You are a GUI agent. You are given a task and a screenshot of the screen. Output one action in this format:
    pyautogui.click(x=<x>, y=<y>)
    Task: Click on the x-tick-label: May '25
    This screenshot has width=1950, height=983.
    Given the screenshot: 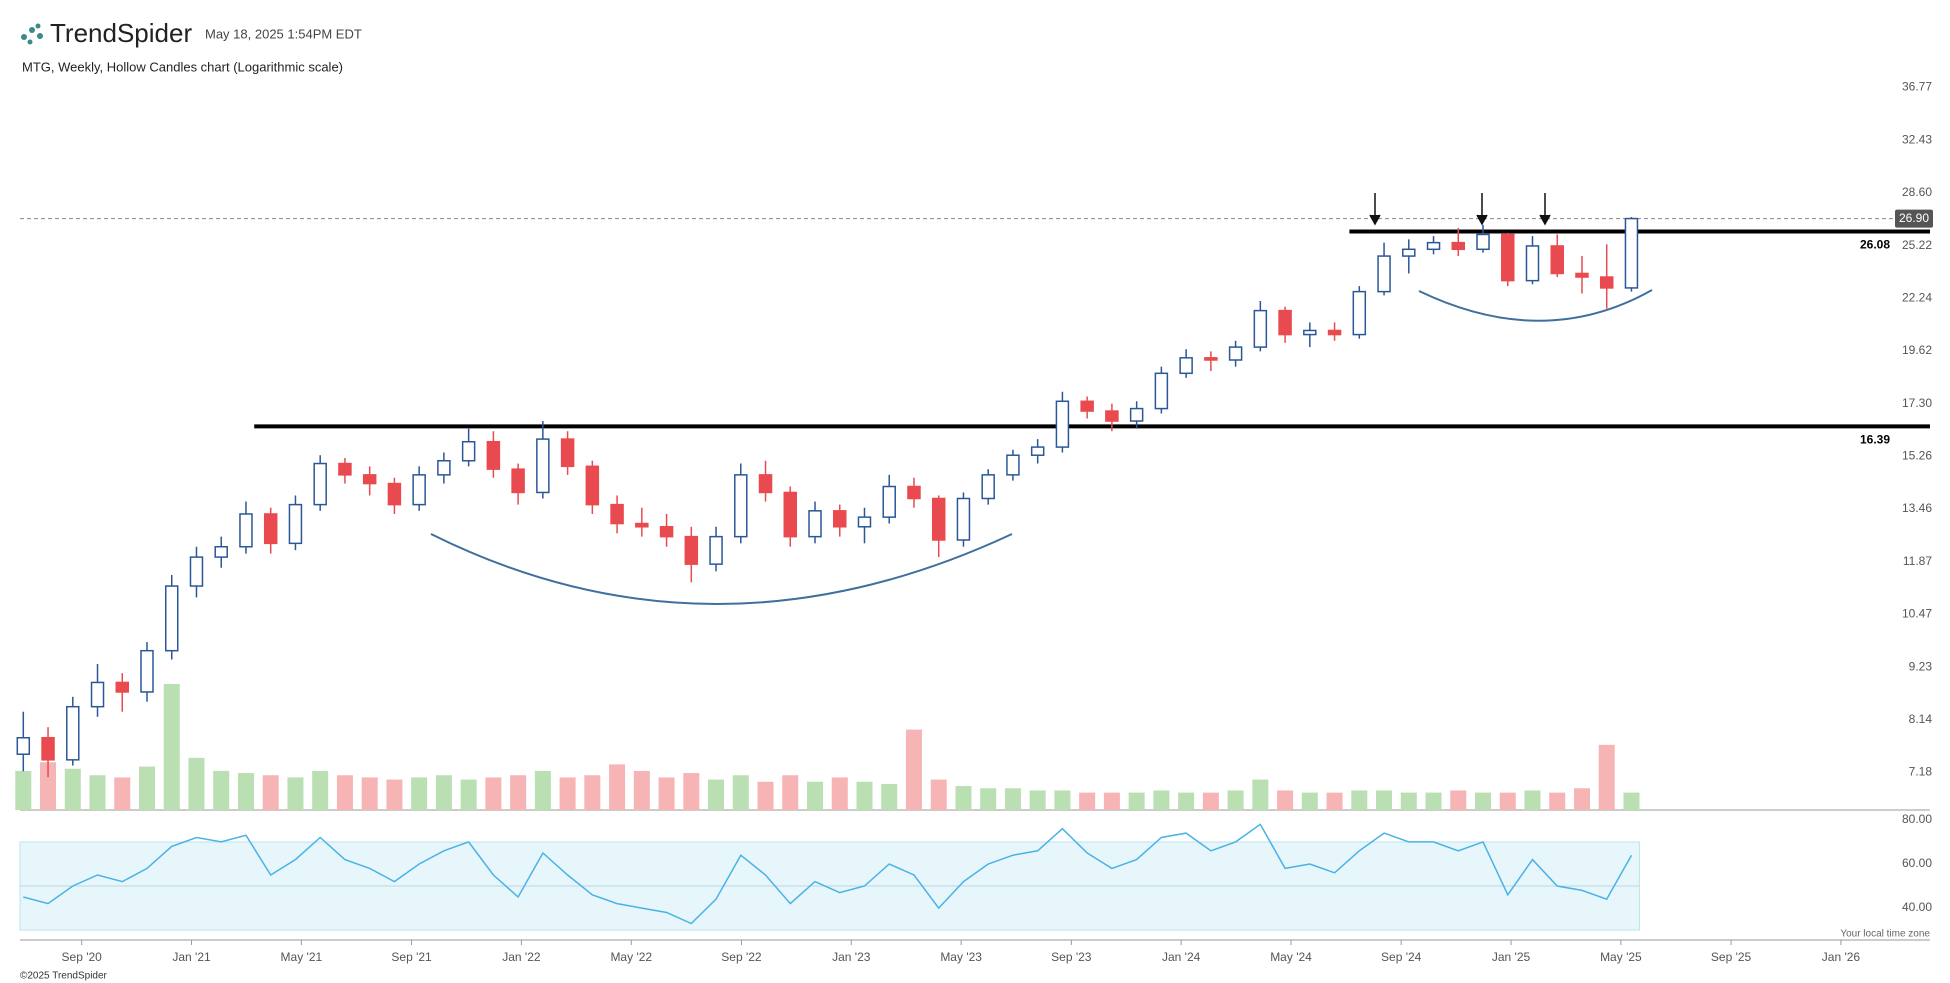 What is the action you would take?
    pyautogui.click(x=1621, y=957)
    